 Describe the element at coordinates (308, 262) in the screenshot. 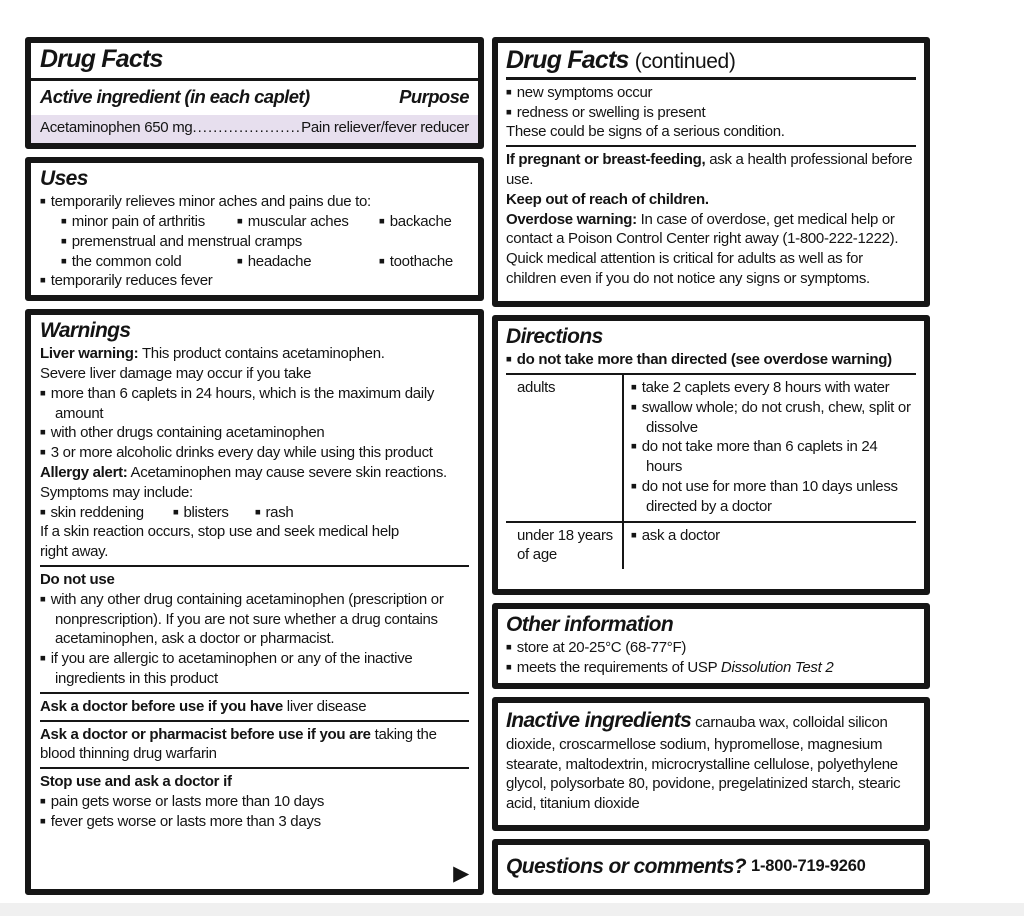

I see `use-item: headache` at that location.